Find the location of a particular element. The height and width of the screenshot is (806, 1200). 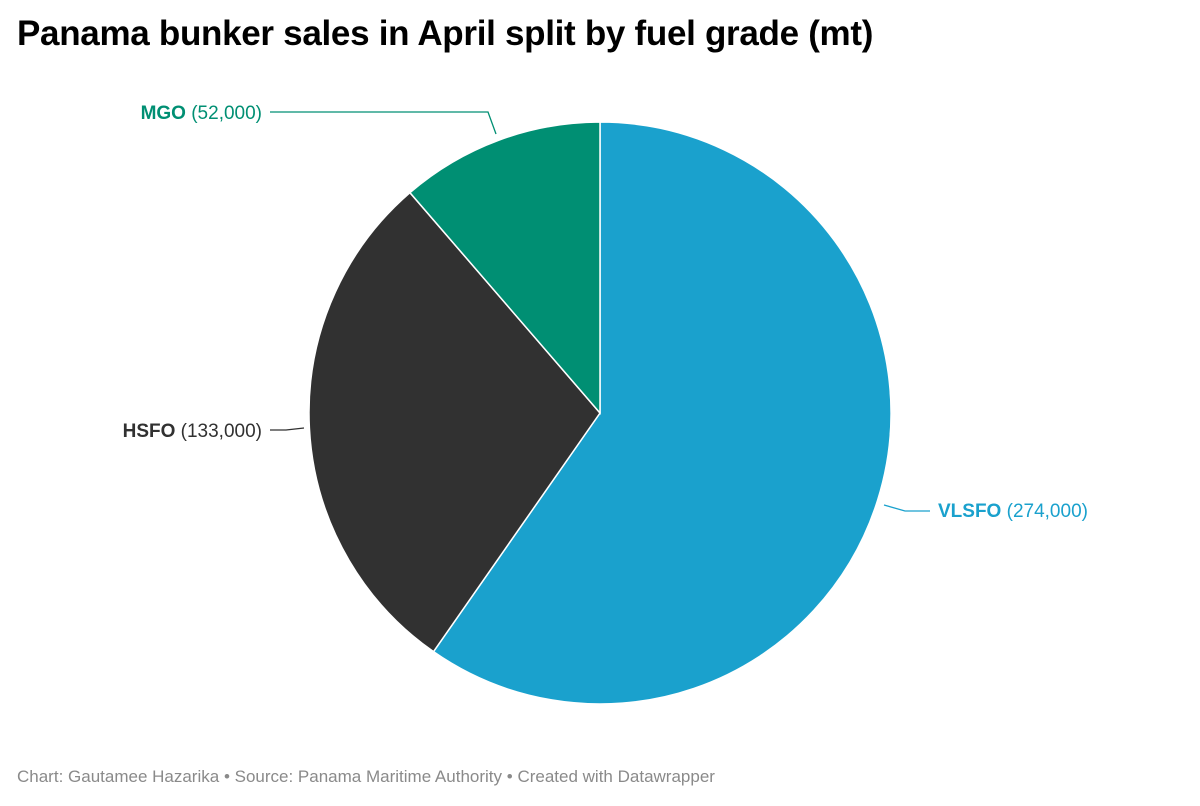

leader-line-mgo is located at coordinates (383, 123).